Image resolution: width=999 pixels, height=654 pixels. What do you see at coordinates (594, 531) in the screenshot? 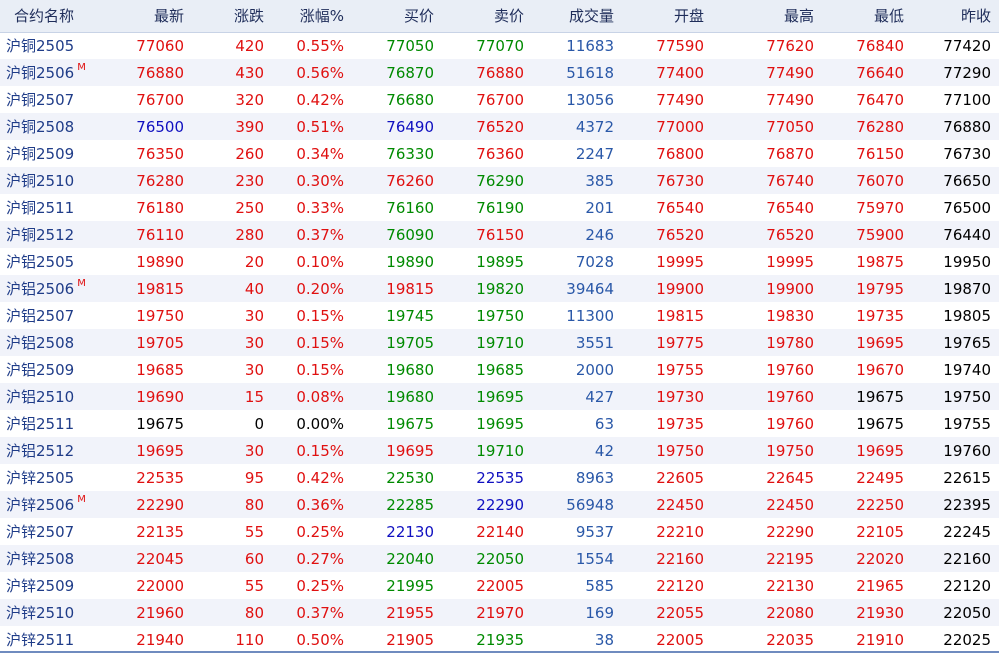
I see `cell-vol: 9537` at bounding box center [594, 531].